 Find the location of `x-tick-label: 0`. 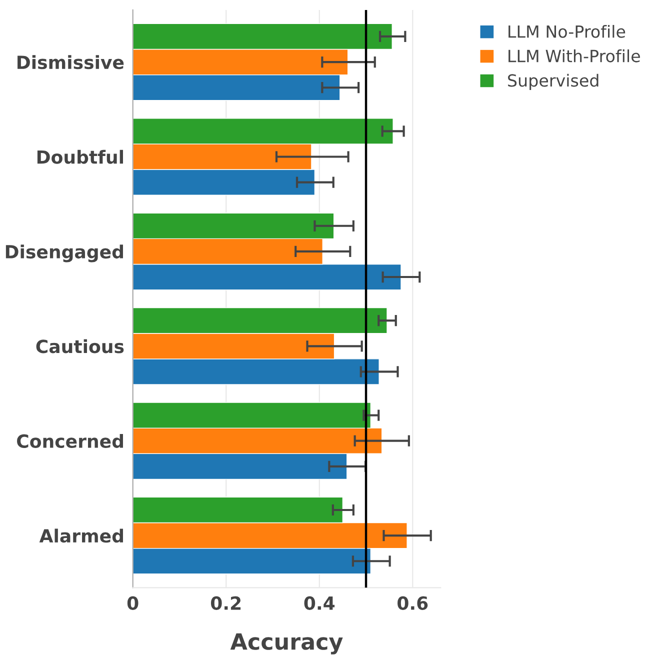

x-tick-label: 0 is located at coordinates (132, 603).